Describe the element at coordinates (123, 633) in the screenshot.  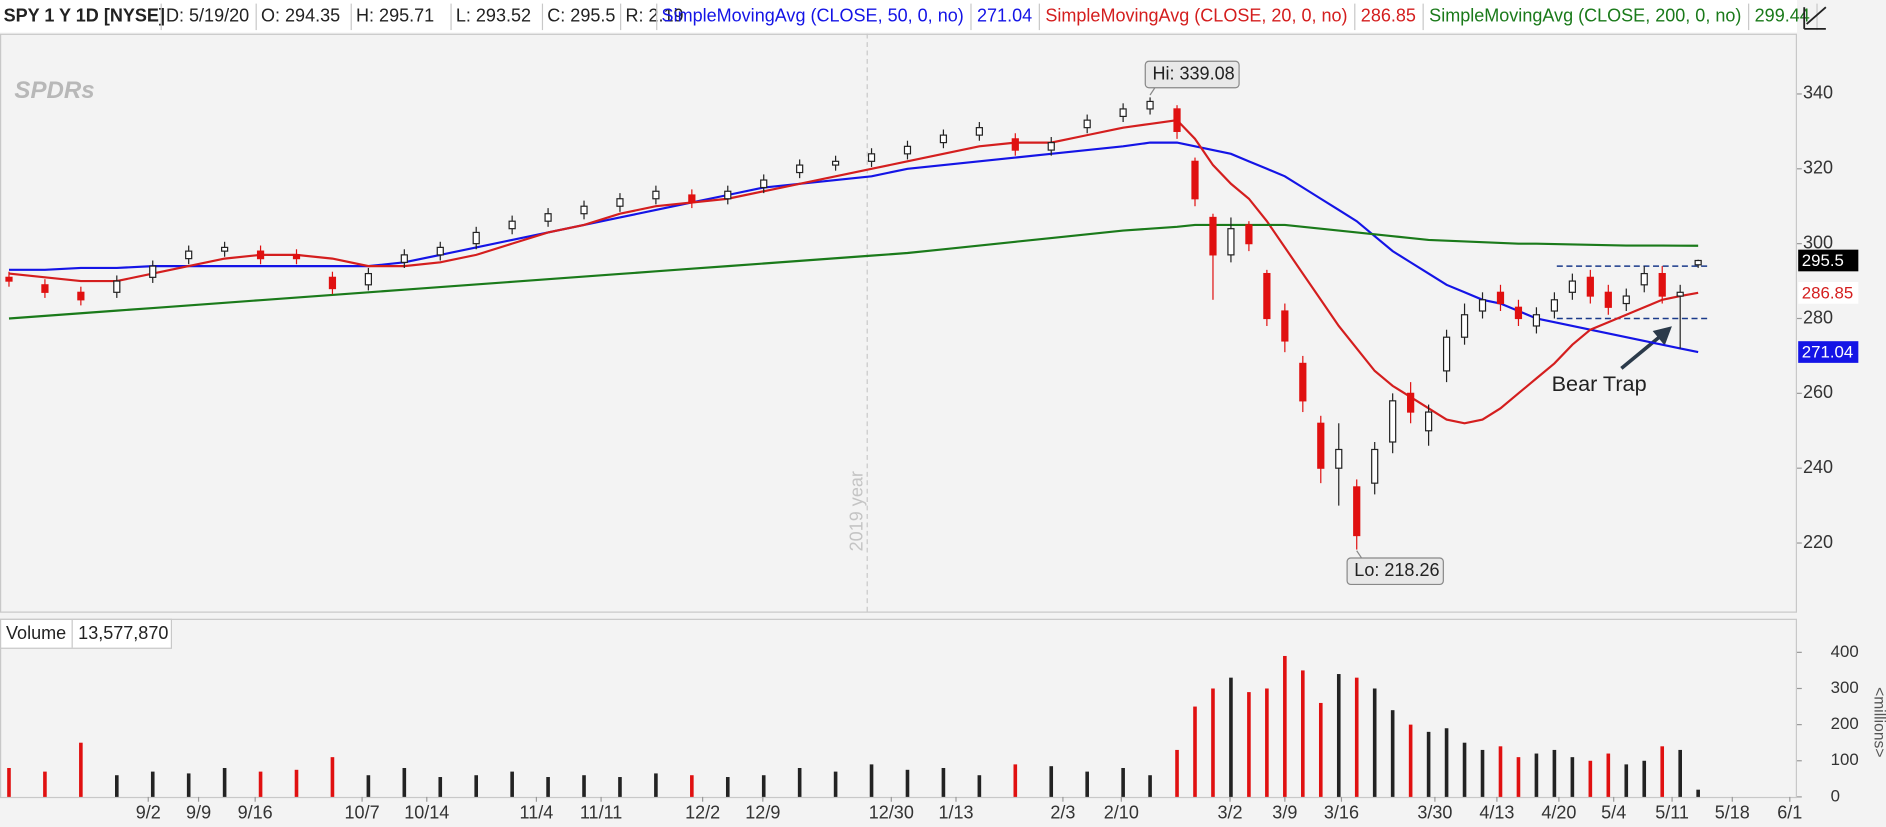
I see `volume-last: 13,577,870` at that location.